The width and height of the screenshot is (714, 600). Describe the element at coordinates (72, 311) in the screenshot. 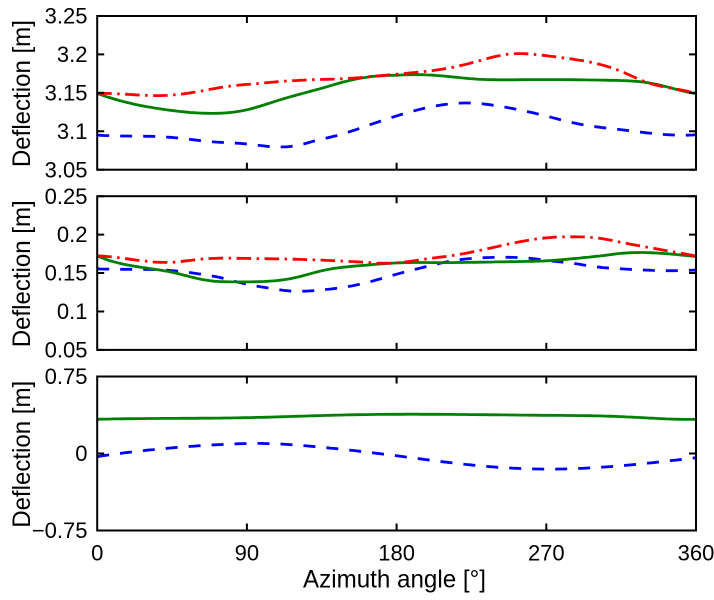

I see `svg-text: 0.1` at that location.